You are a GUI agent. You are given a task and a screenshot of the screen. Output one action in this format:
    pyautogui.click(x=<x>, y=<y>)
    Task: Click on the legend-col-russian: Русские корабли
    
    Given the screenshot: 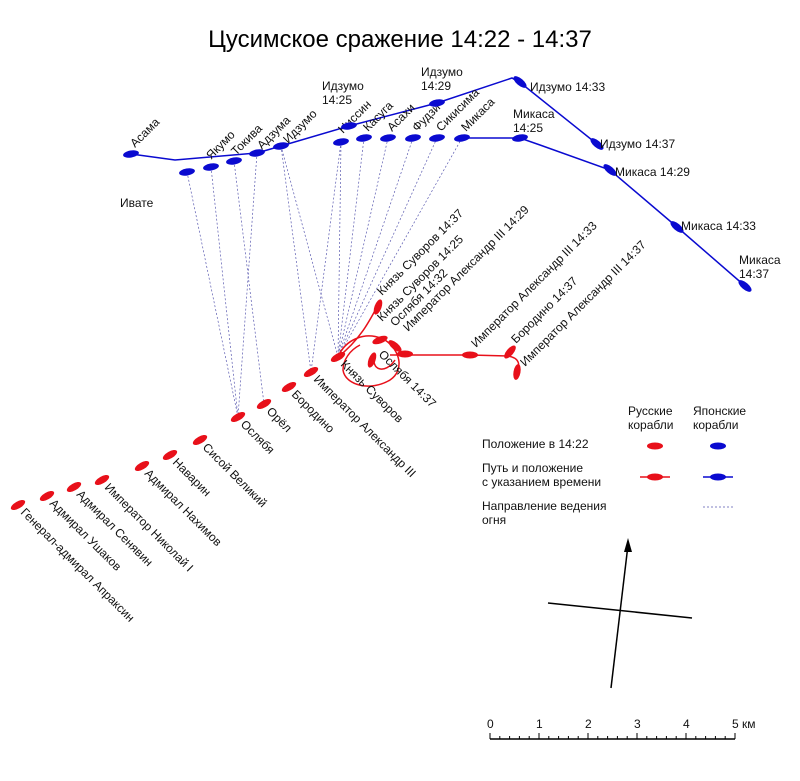 What is the action you would take?
    pyautogui.click(x=650, y=418)
    